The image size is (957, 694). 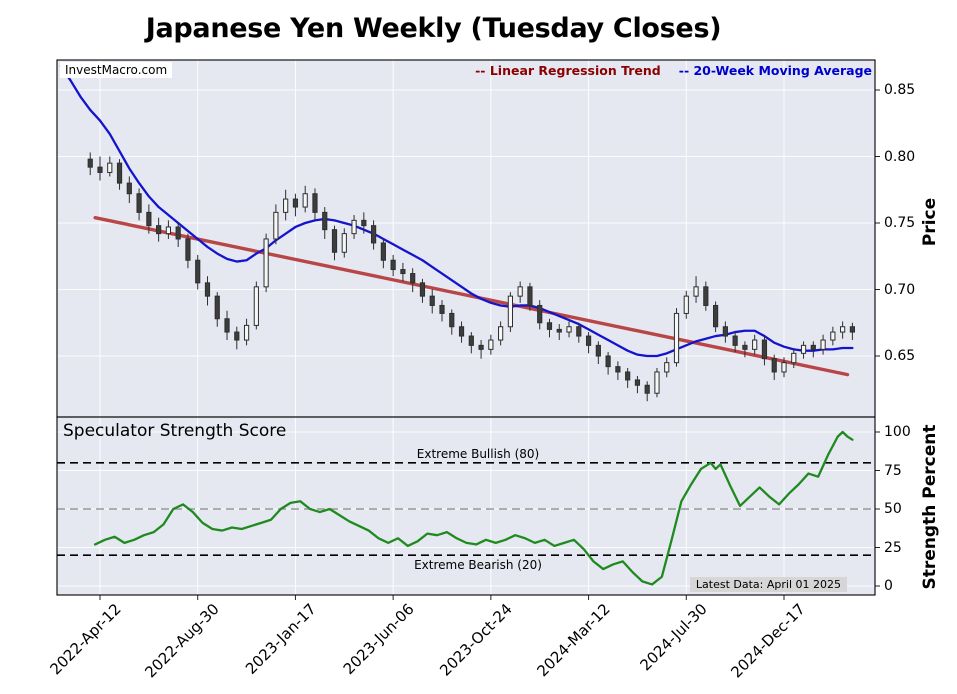 What do you see at coordinates (900, 223) in the screenshot?
I see `price-tick-label: 0.75` at bounding box center [900, 223].